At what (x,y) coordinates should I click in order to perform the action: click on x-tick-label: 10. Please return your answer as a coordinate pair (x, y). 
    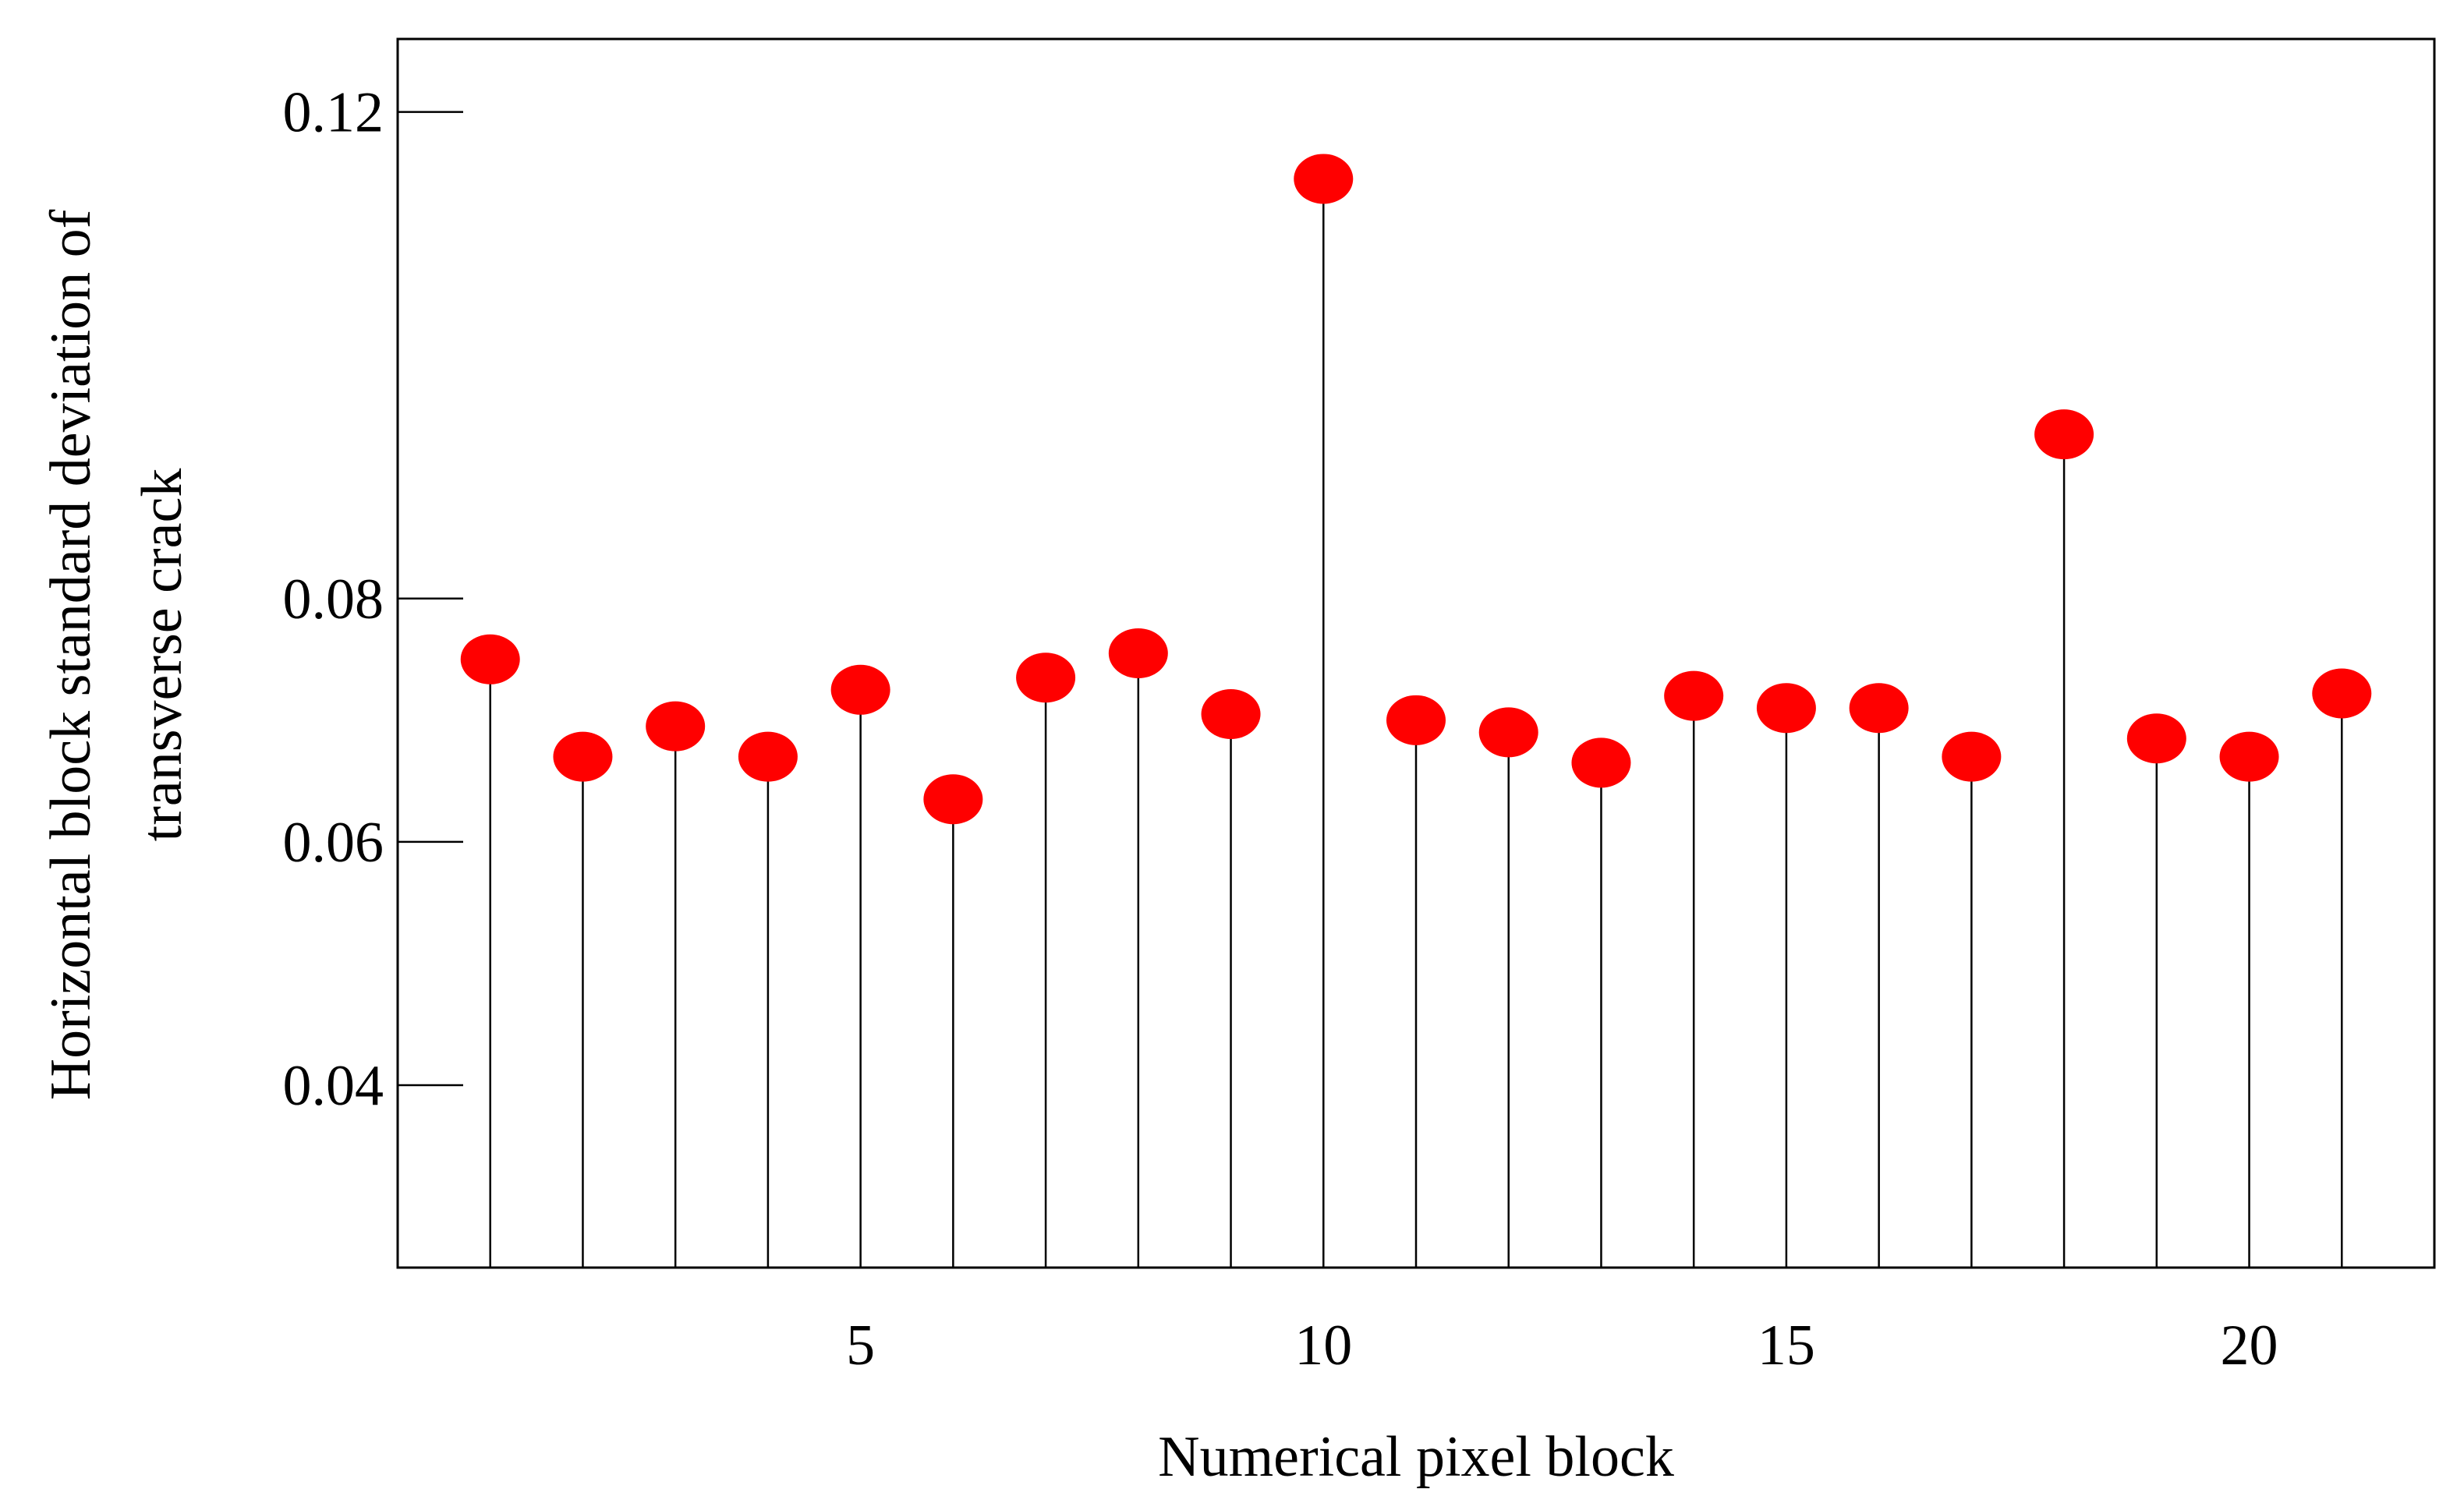
    Looking at the image, I should click on (1323, 1346).